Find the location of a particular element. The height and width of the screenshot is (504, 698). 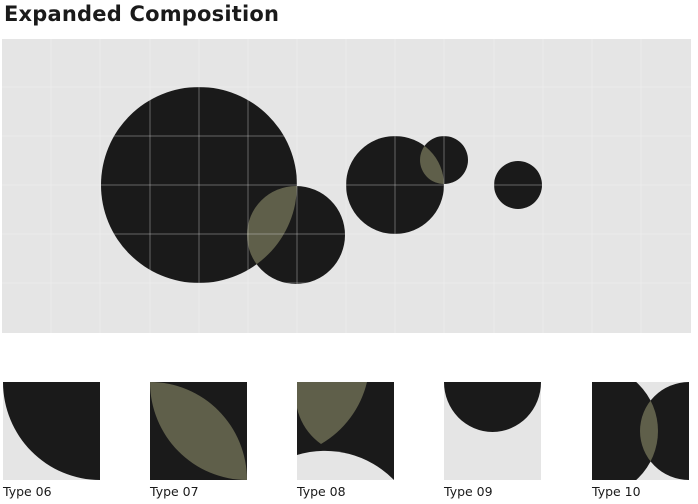

tile-label-type-10: Type 10 is located at coordinates (616, 491).